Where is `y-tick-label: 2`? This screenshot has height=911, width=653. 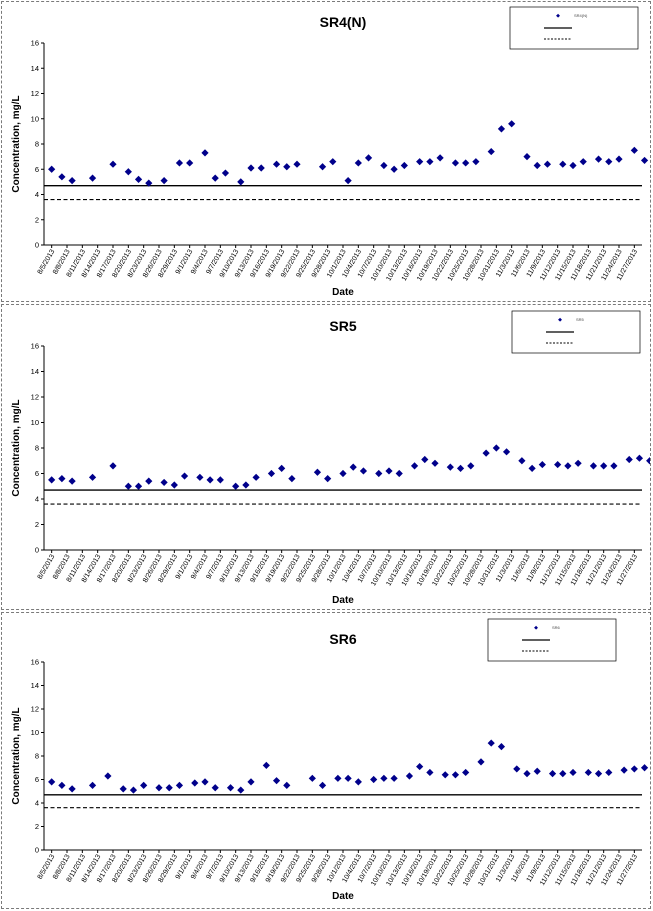
y-tick-label: 2 is located at coordinates (37, 524).